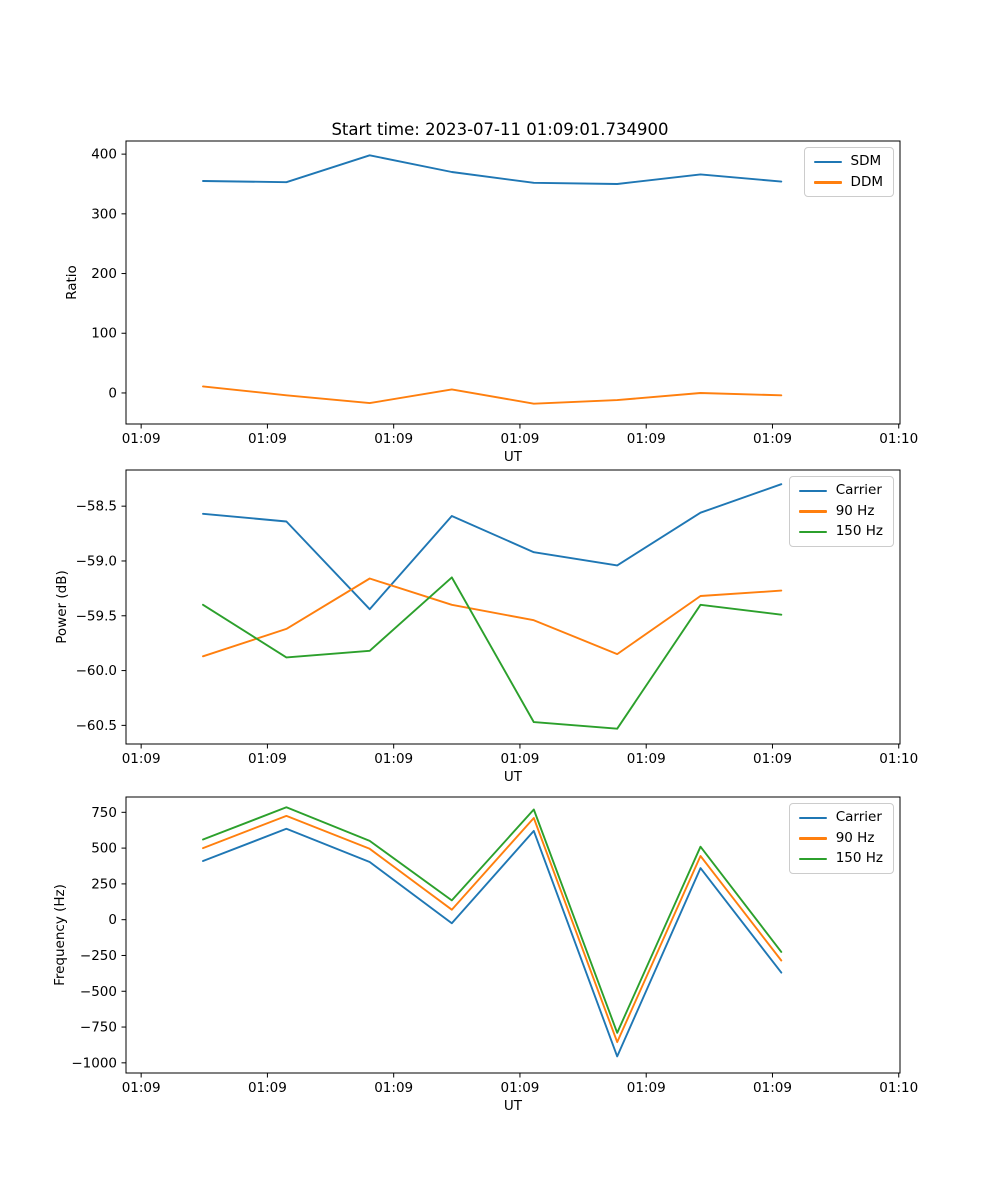 The image size is (1000, 1200). What do you see at coordinates (104, 334) in the screenshot?
I see `y-tick-label: 100` at bounding box center [104, 334].